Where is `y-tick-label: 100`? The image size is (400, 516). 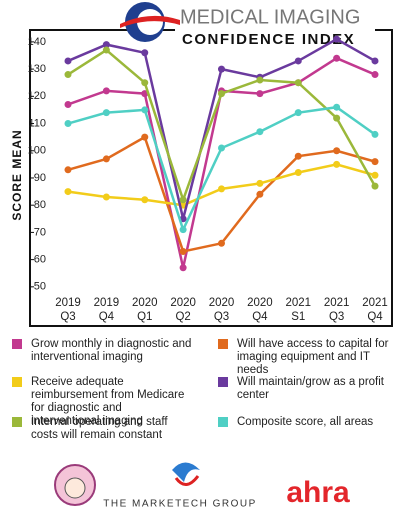 y-tick-label: 100 is located at coordinates (37, 151).